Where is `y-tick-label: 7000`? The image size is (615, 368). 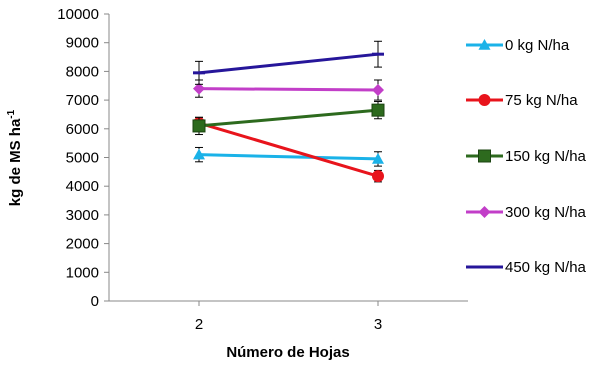
y-tick-label: 7000 is located at coordinates (82, 100).